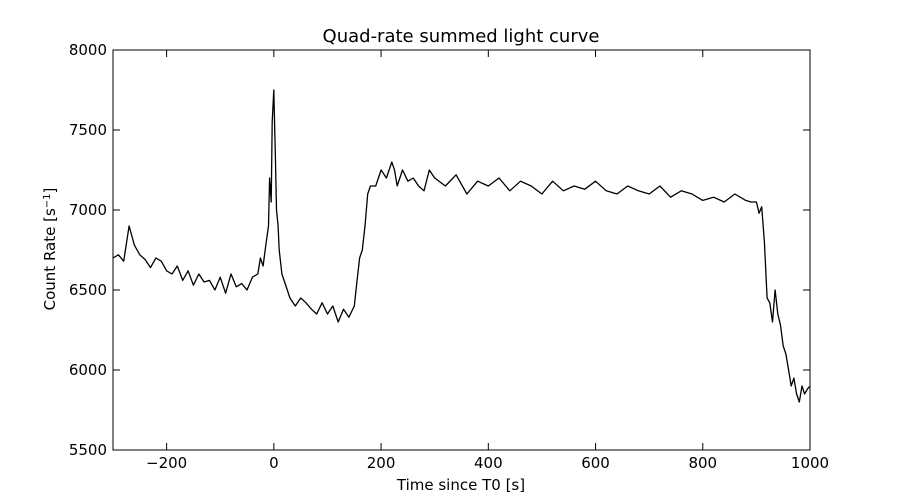  What do you see at coordinates (88, 50) in the screenshot?
I see `y-tick-label-5: 8000` at bounding box center [88, 50].